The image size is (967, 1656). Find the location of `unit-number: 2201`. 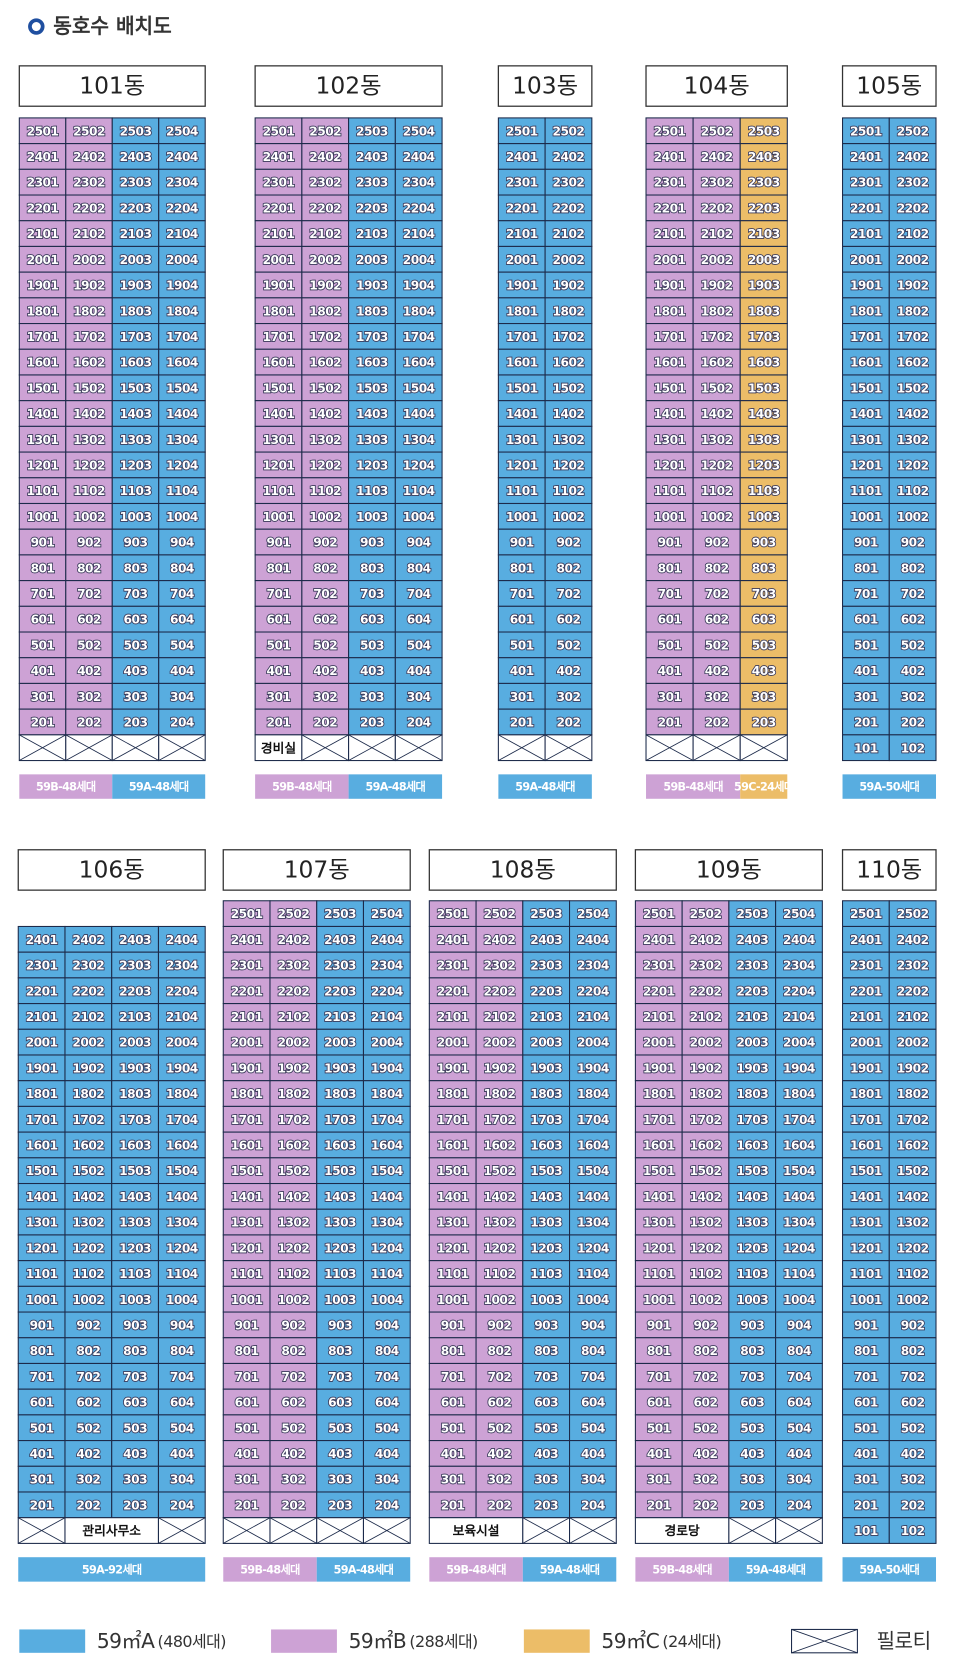

unit-number: 2201 is located at coordinates (670, 208).